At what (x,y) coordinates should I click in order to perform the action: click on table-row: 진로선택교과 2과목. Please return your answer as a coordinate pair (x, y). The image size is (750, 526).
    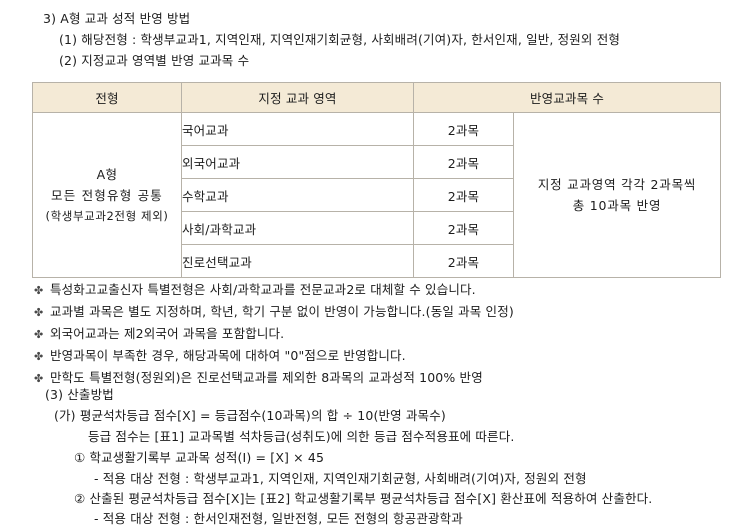
    Looking at the image, I should click on (377, 261).